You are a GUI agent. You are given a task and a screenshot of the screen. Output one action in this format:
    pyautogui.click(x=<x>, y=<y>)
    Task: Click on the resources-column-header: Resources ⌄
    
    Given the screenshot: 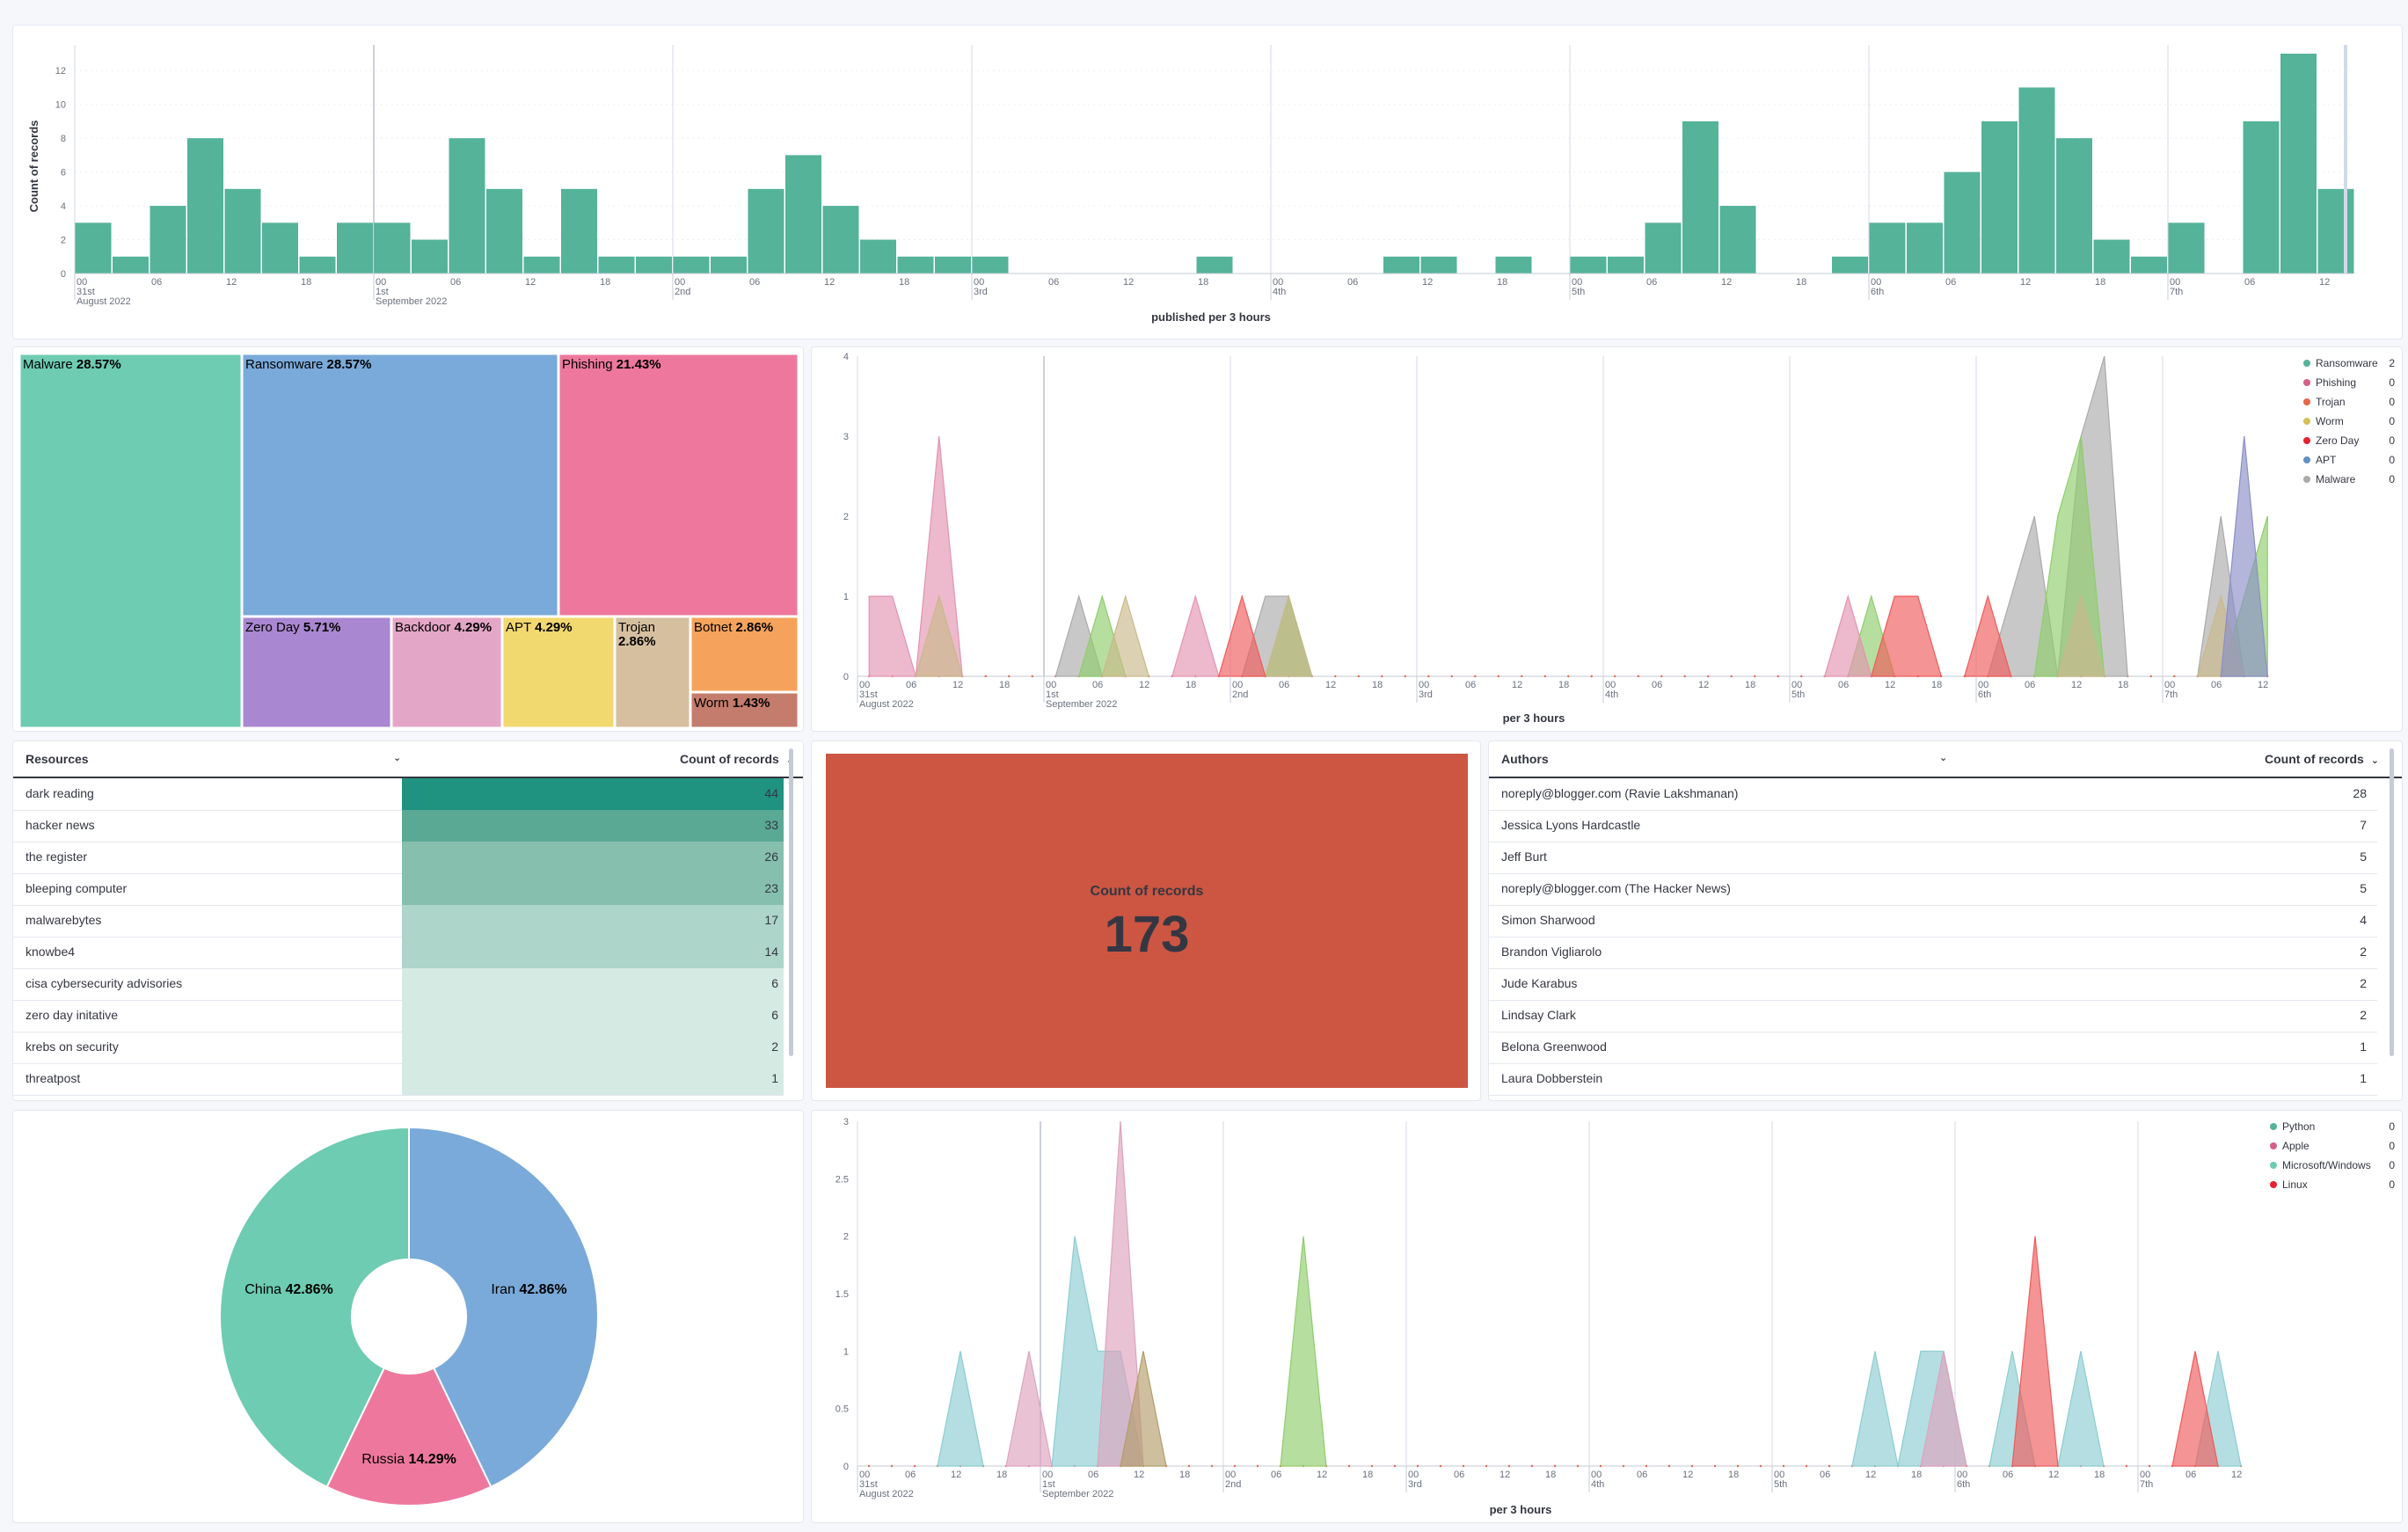 What is the action you would take?
    pyautogui.click(x=214, y=759)
    